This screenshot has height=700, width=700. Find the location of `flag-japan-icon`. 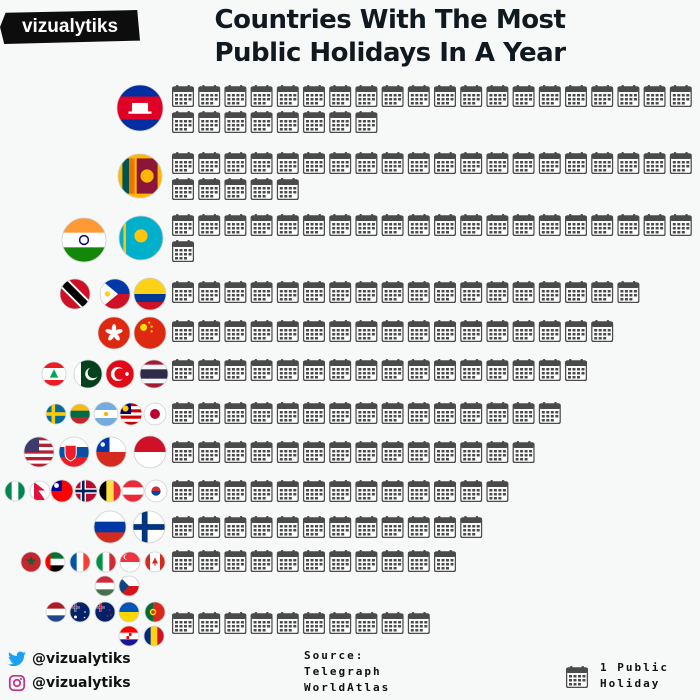

flag-japan-icon is located at coordinates (155, 414).